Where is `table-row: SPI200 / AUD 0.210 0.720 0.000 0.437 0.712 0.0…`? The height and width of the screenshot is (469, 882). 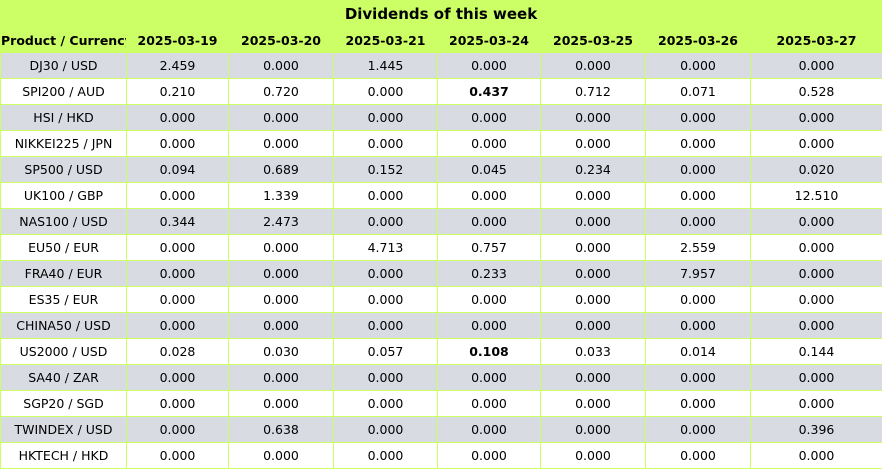
table-row: SPI200 / AUD 0.210 0.720 0.000 0.437 0.712 0.0… is located at coordinates (441, 91).